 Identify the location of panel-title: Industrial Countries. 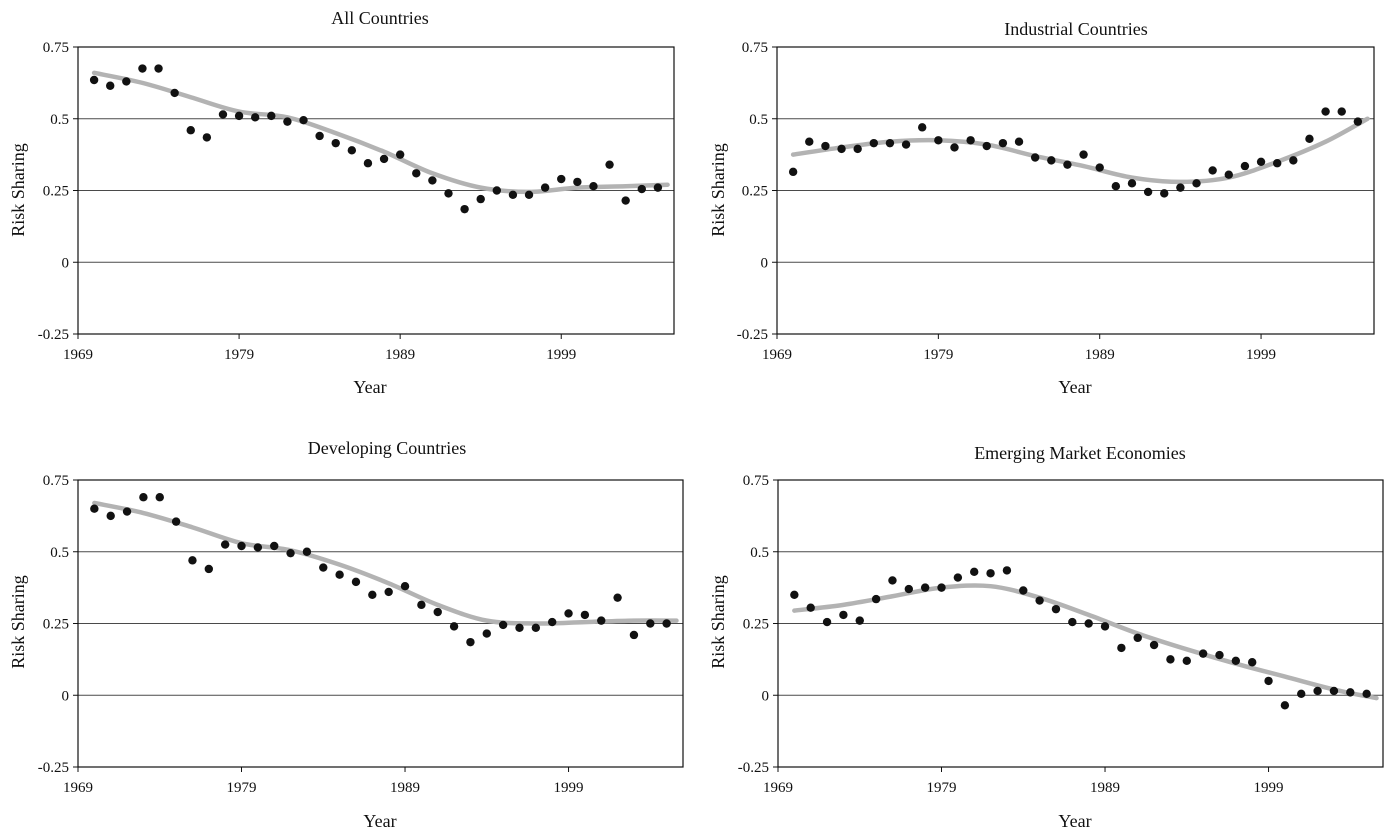
(1075, 29).